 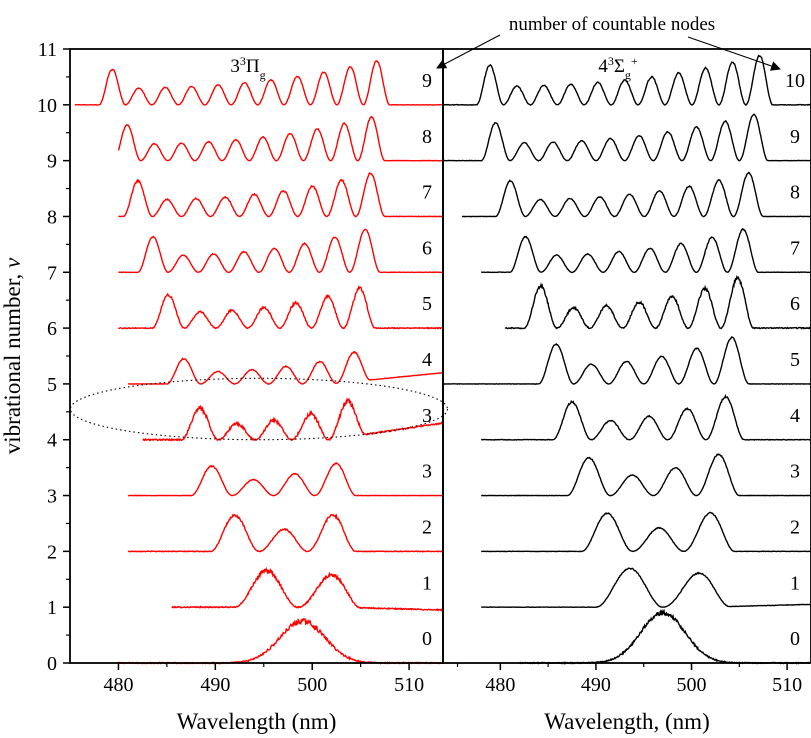 What do you see at coordinates (427, 193) in the screenshot?
I see `left-node-label-v8: 7` at bounding box center [427, 193].